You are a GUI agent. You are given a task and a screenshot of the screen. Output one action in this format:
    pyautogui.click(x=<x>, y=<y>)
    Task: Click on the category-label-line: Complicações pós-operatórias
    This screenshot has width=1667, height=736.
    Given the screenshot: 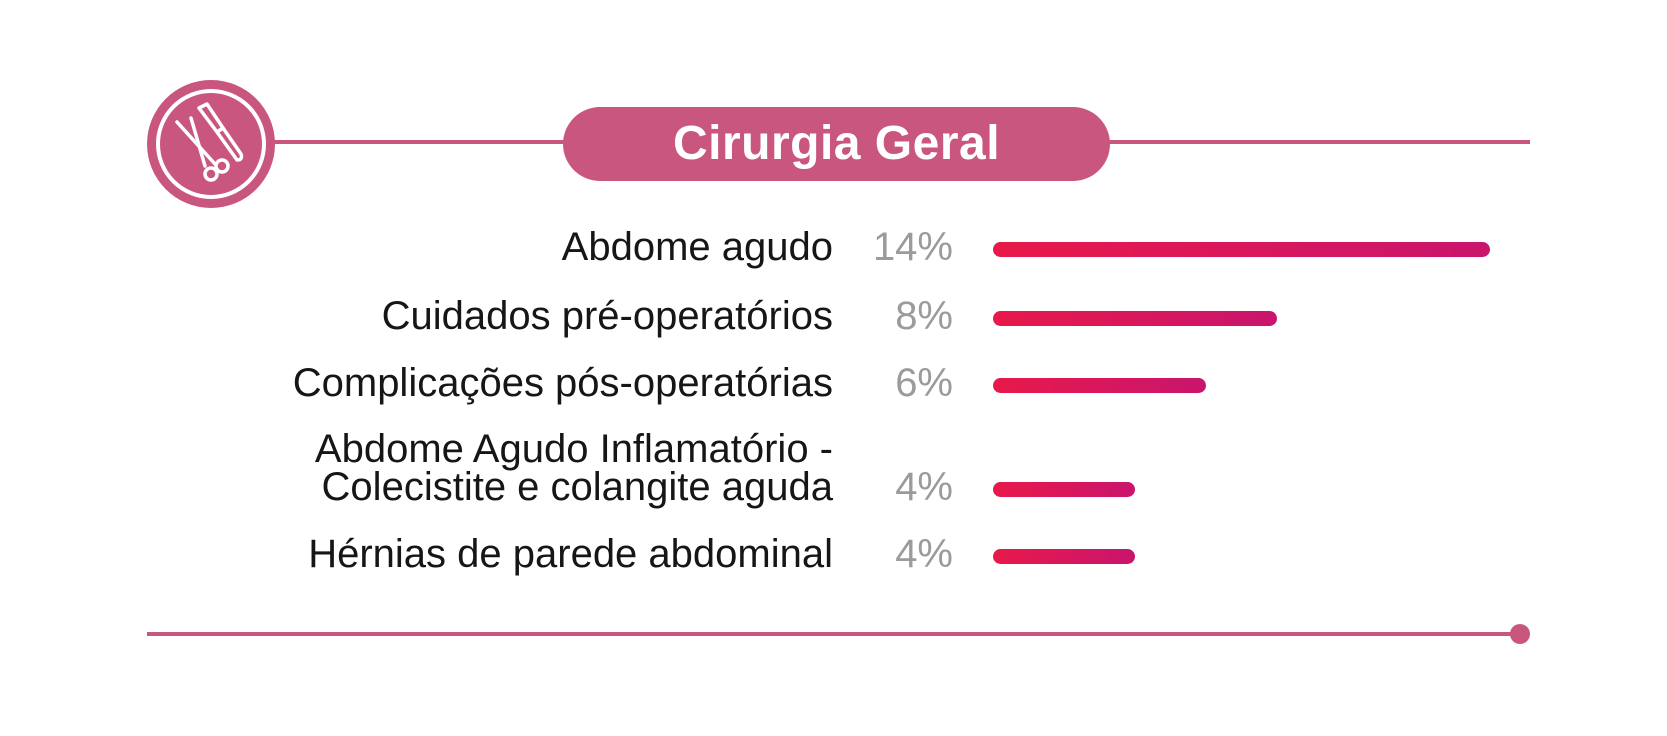 What is the action you would take?
    pyautogui.click(x=562, y=383)
    